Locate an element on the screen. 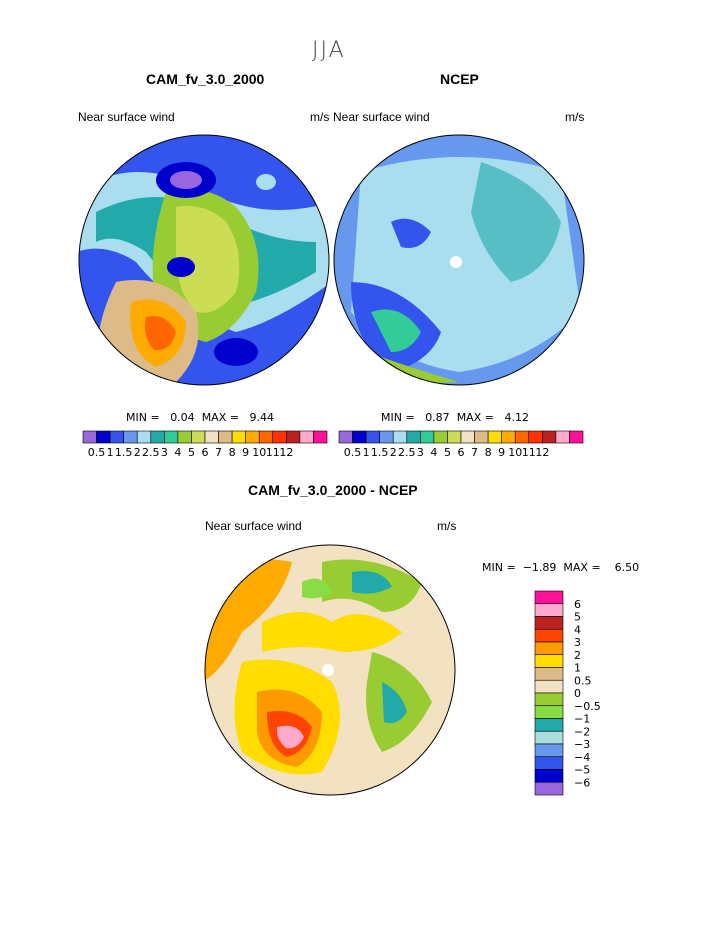 This screenshot has width=723, height=935. right-minmax: MIN = 0.87 MAX = 4.12 is located at coordinates (455, 417).